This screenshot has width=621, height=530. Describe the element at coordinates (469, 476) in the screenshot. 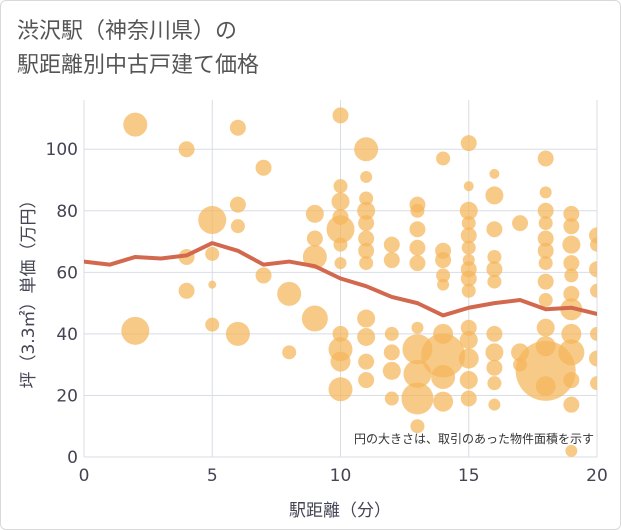

I see `x-tick-label: 15` at that location.